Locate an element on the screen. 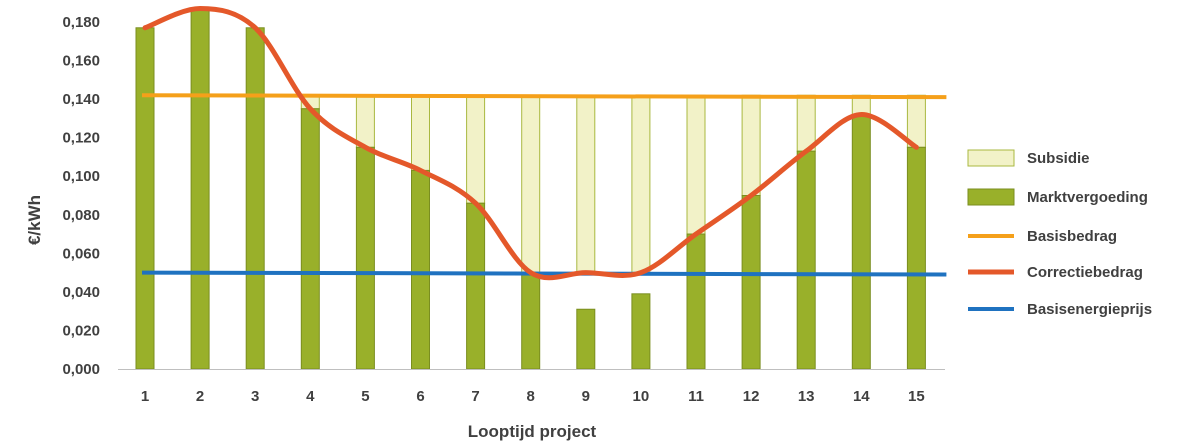  y-tick-label: 0,060 is located at coordinates (81, 253).